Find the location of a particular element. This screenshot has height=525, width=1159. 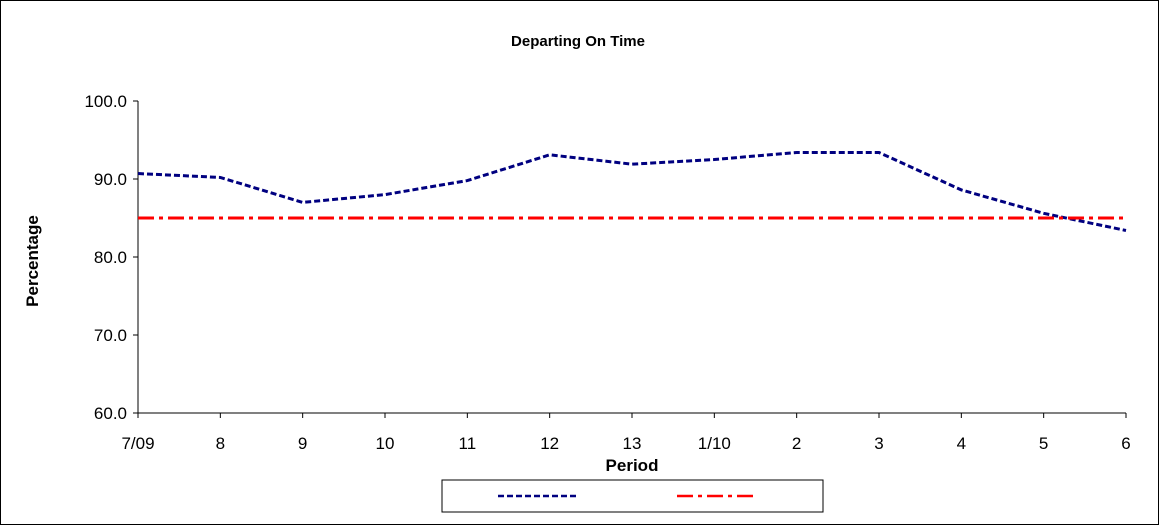

y-tick-label: 80.0 is located at coordinates (110, 257).